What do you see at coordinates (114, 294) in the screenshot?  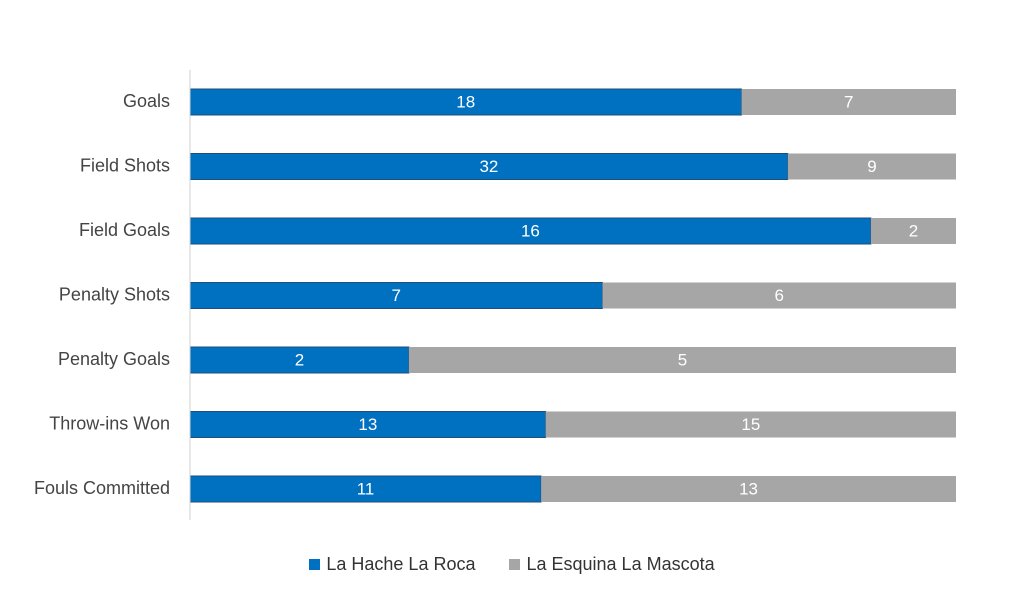 I see `category-label: Penalty Shots` at bounding box center [114, 294].